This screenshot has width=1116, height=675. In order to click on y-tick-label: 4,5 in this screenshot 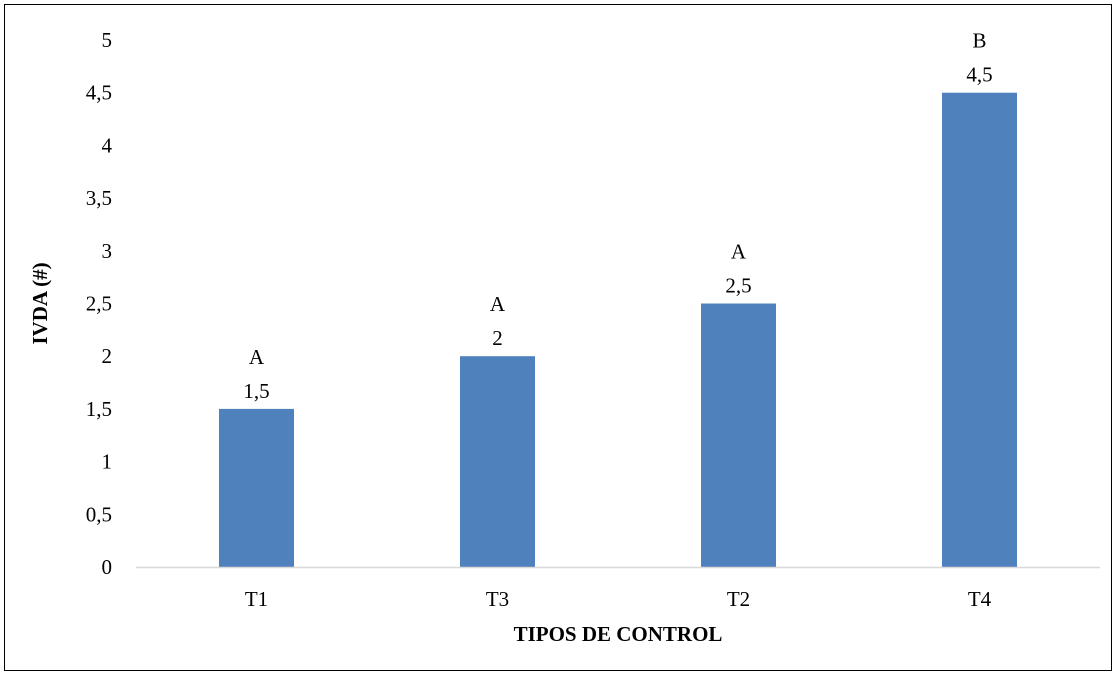, I will do `click(99, 93)`.